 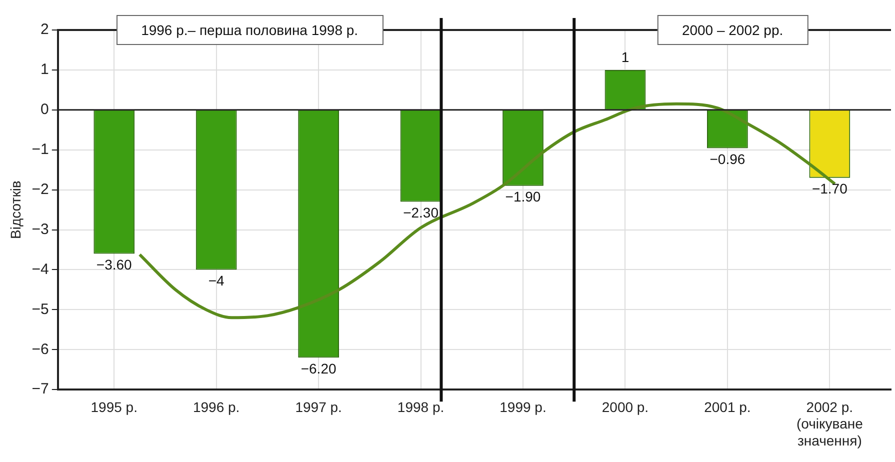 I want to click on data-label: −1.90, so click(x=523, y=196).